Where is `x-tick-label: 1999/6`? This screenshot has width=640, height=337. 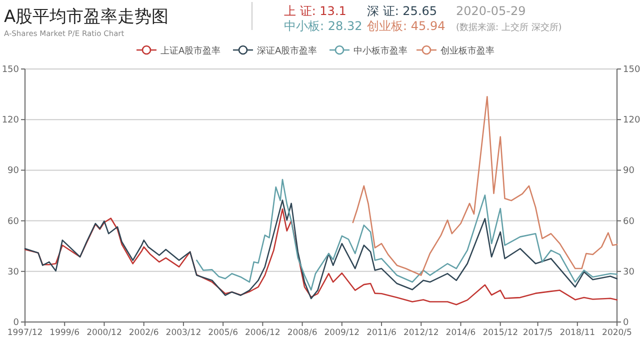 x-tick-label: 1999/6 is located at coordinates (65, 332).